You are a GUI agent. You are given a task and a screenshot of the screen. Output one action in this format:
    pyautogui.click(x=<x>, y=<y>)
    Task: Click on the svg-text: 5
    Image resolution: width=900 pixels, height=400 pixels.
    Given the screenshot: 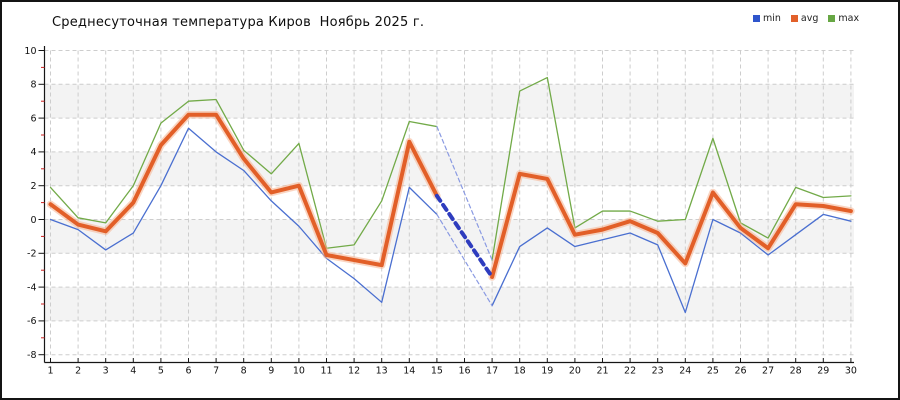 What is the action you would take?
    pyautogui.click(x=161, y=371)
    